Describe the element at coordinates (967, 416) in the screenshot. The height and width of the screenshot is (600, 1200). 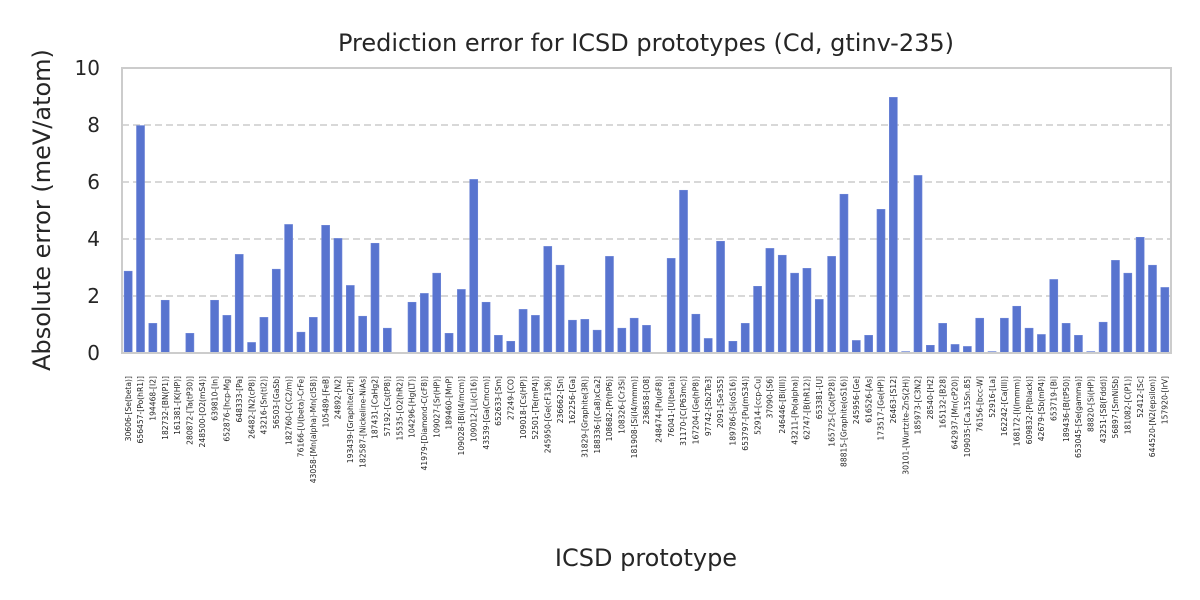
I see `x-tick-label: 109035-[Ca.15Sn.85]` at that location.